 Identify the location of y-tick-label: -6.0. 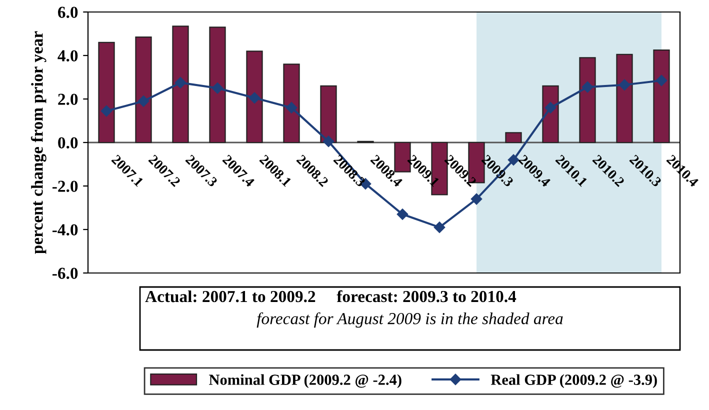
(65, 274).